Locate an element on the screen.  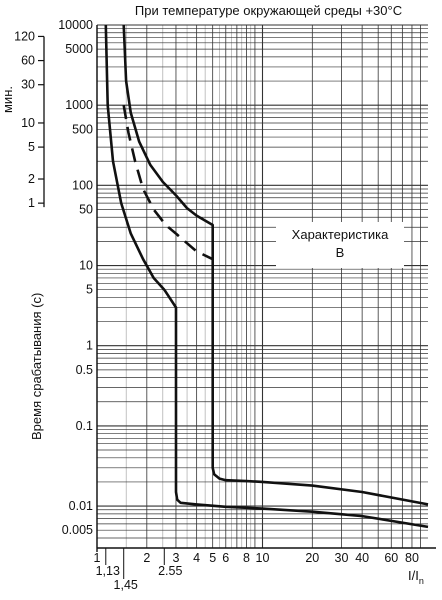
x-tick-label: 30 is located at coordinates (342, 558).